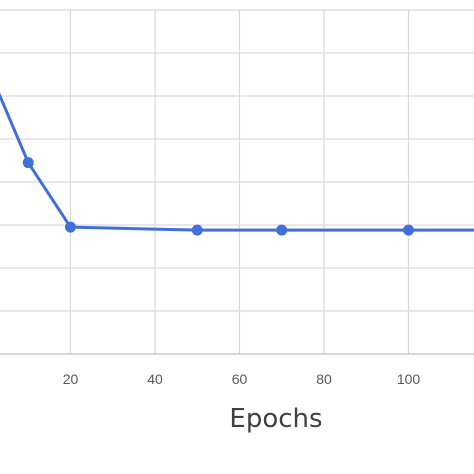 The image size is (474, 474). I want to click on x-tick-label: 60, so click(240, 379).